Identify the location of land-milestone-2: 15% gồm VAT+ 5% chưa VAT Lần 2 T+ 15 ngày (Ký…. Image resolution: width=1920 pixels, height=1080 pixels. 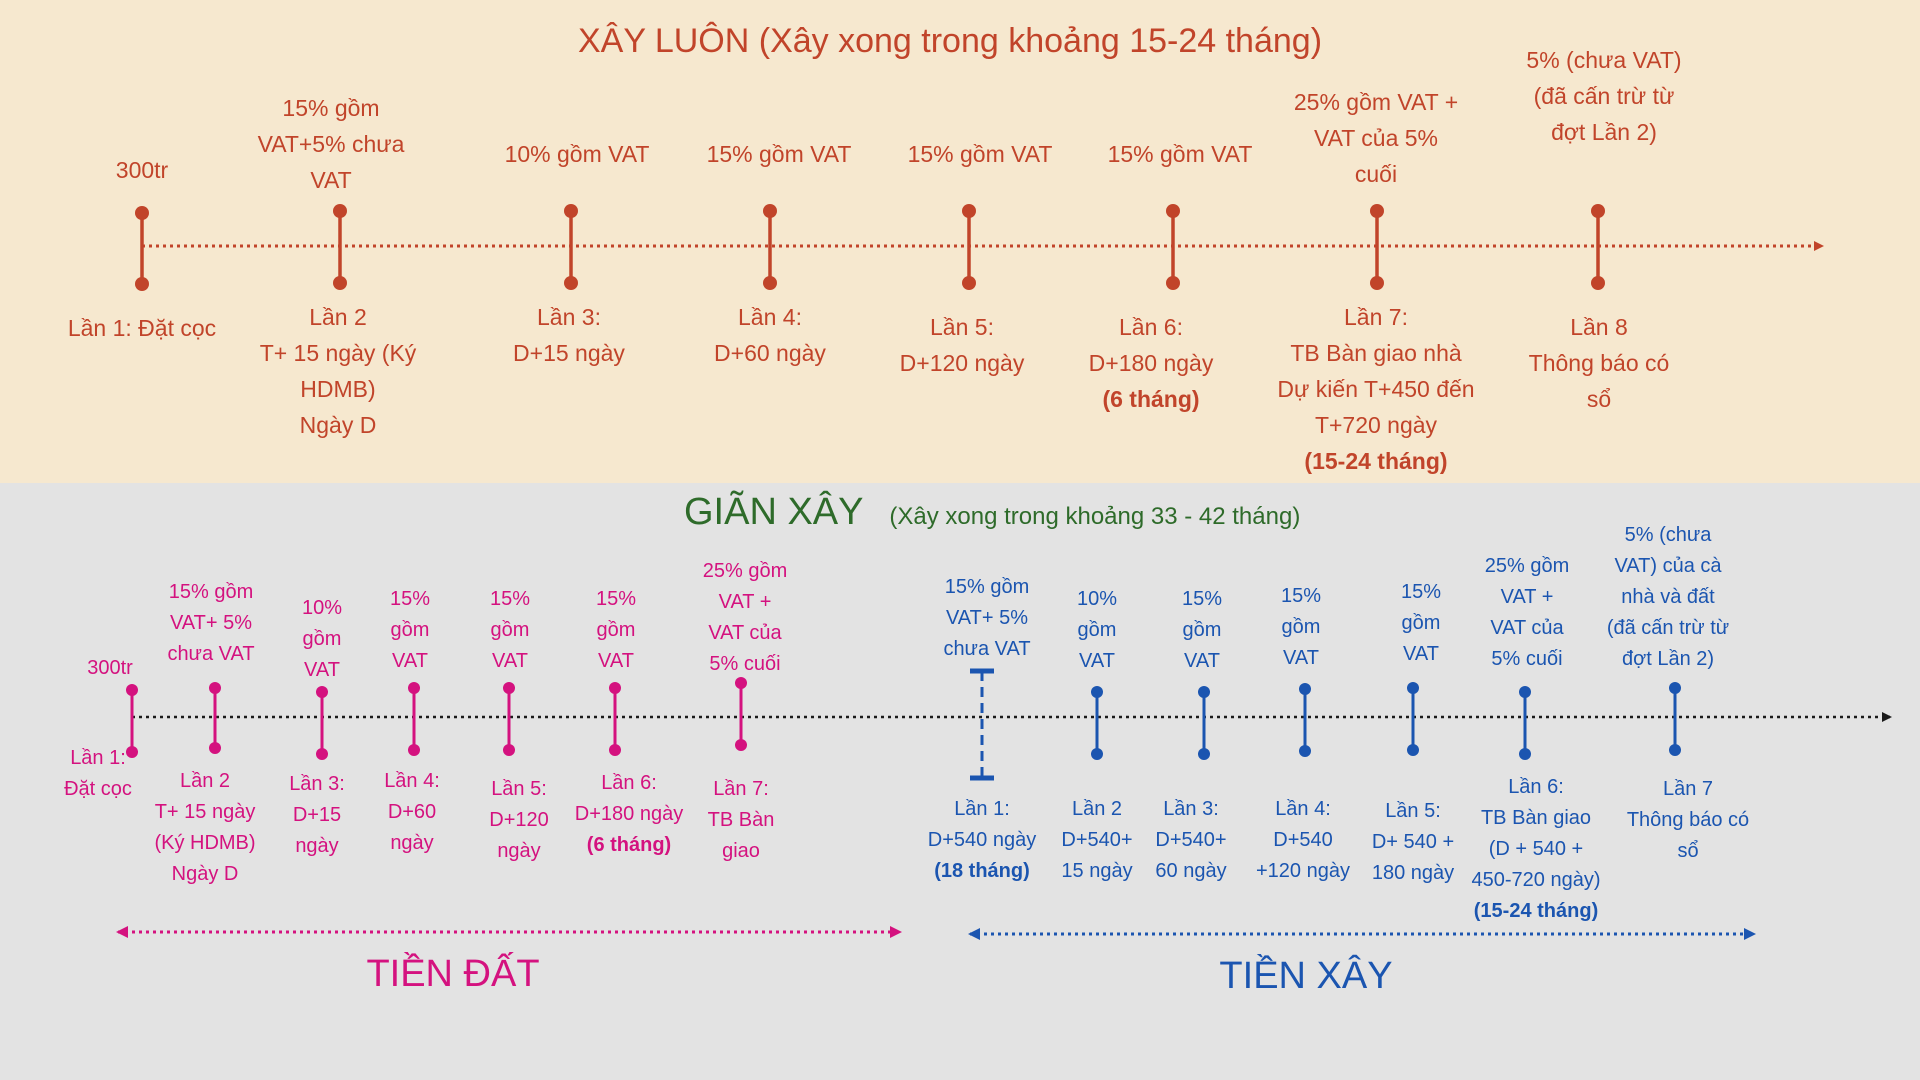
(204, 733).